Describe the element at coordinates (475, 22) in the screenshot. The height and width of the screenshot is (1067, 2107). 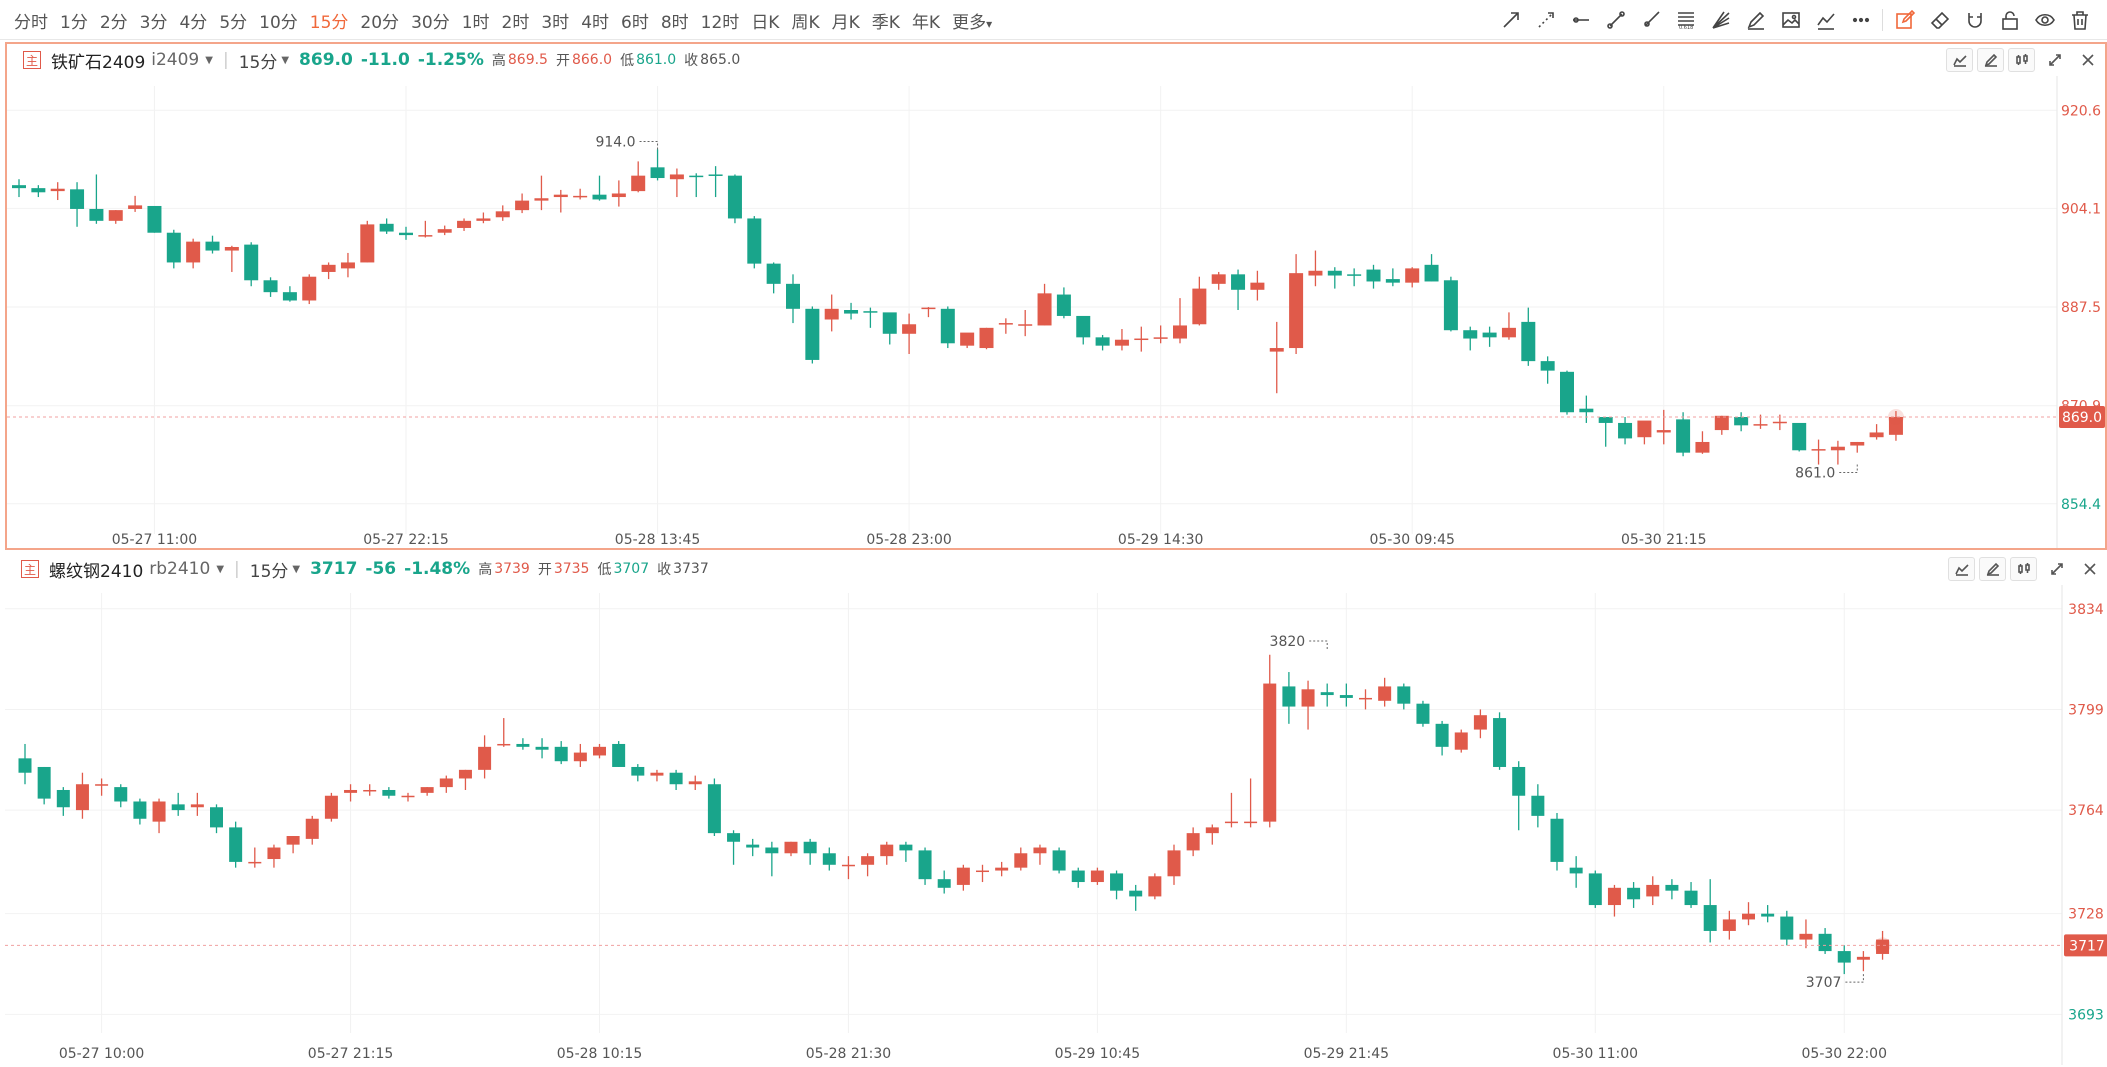
I see `period-10: 1时` at that location.